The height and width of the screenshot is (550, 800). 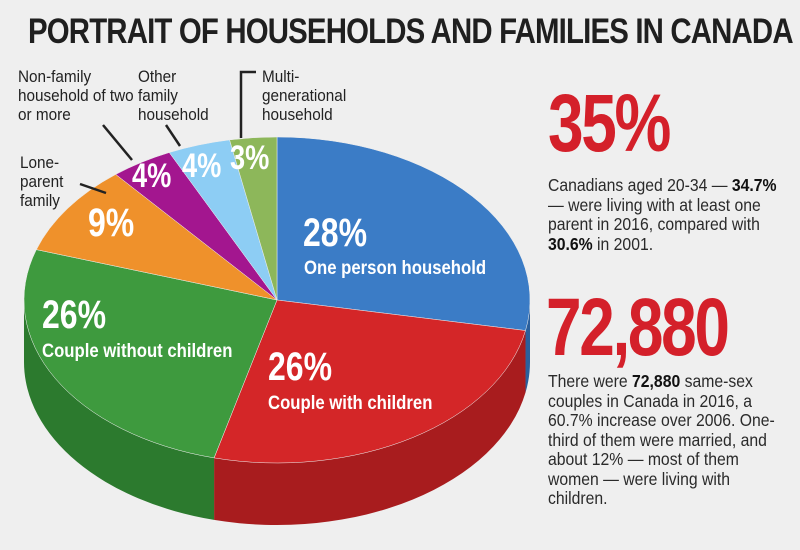 What do you see at coordinates (638, 327) in the screenshot?
I see `stat-72880: 72,880` at bounding box center [638, 327].